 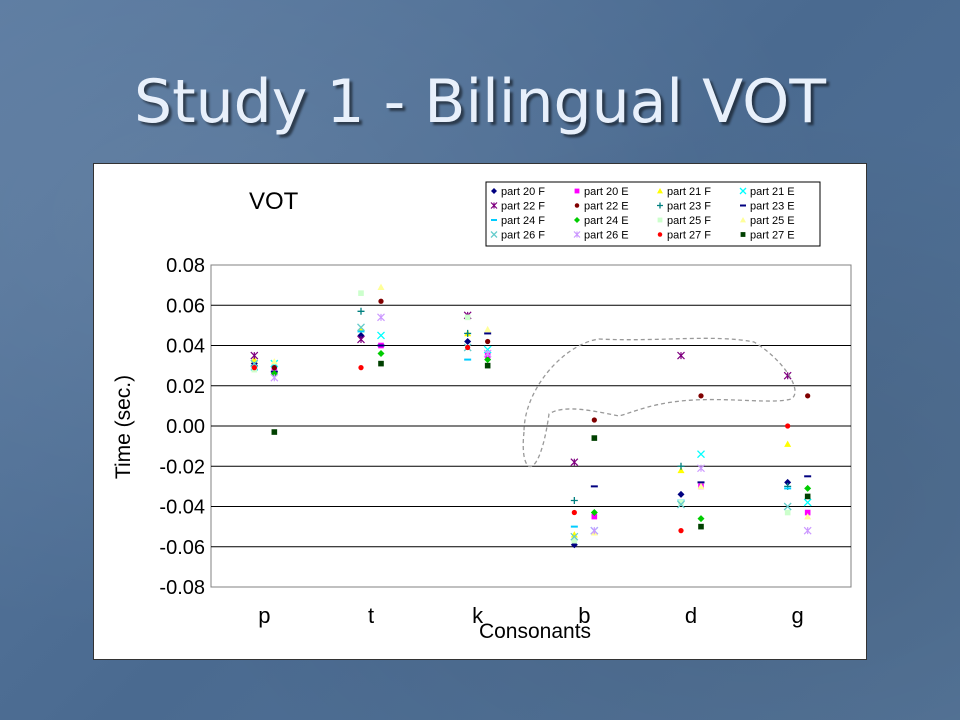 I want to click on x-tick-label: k, so click(x=478, y=615).